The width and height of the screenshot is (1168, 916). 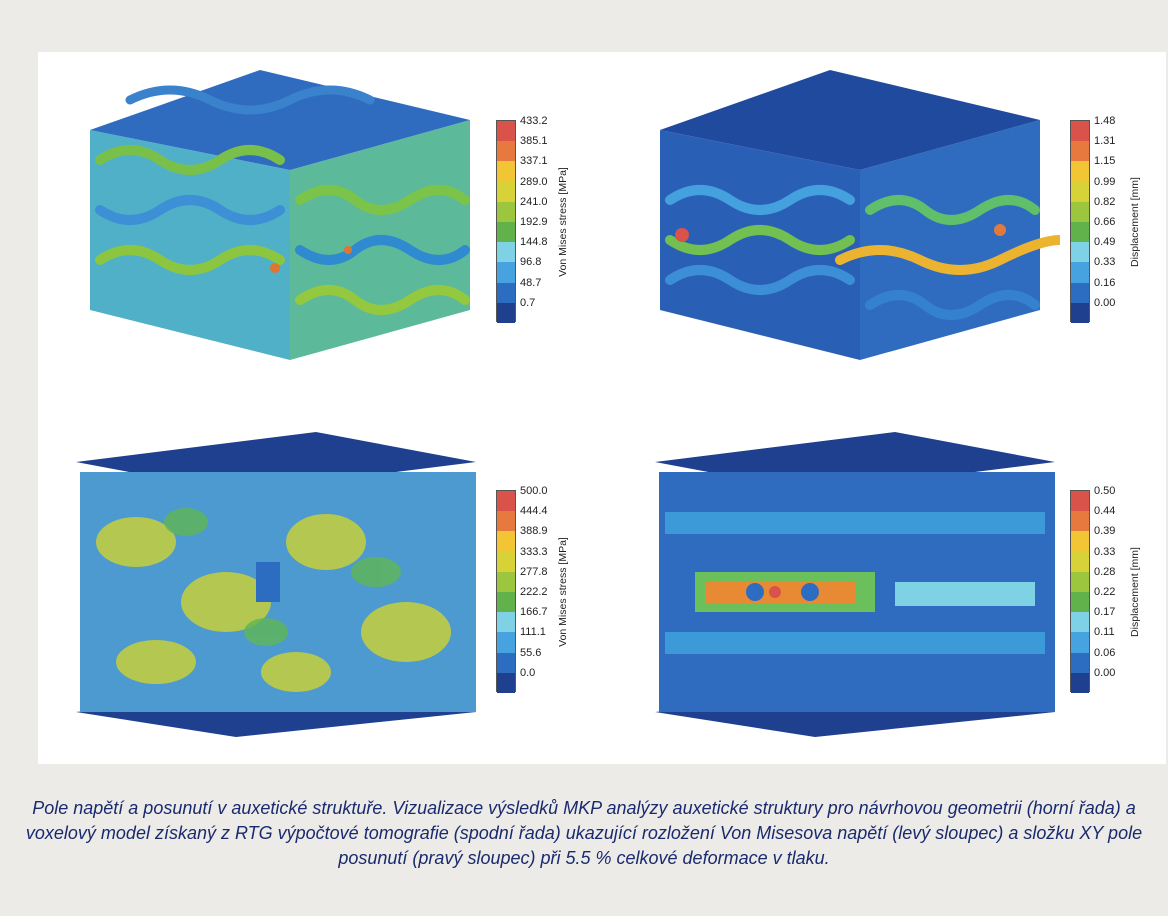 I want to click on tick-label: 385.1, so click(x=534, y=141).